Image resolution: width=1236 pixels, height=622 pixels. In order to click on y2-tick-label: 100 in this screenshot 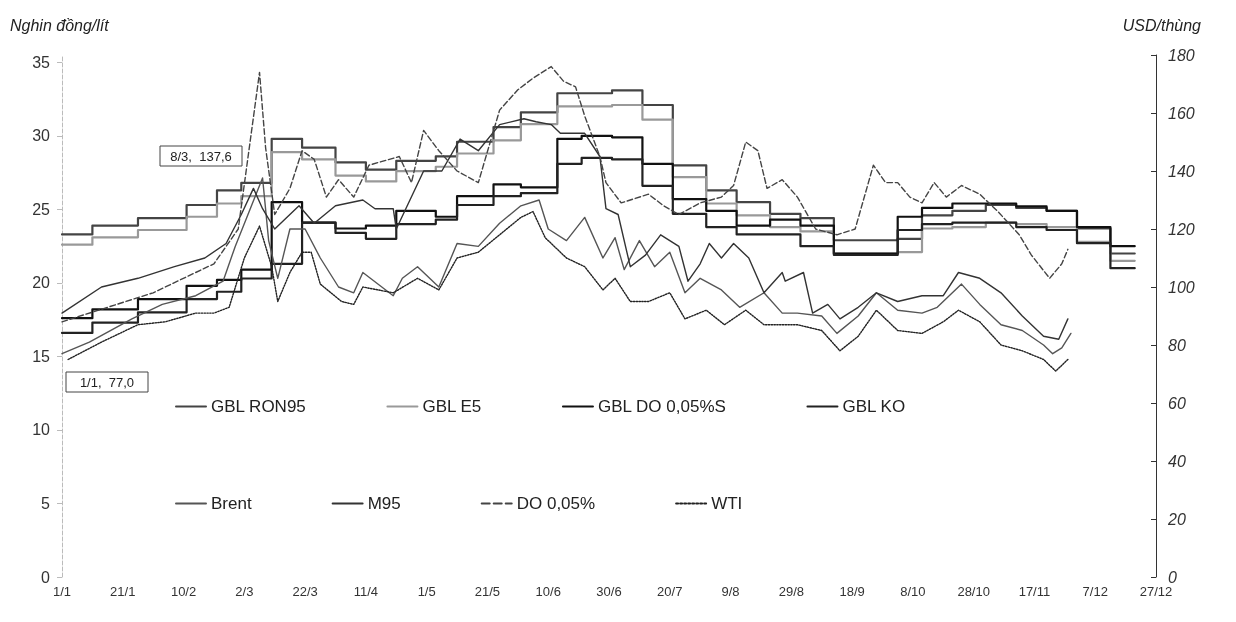, I will do `click(1181, 287)`.